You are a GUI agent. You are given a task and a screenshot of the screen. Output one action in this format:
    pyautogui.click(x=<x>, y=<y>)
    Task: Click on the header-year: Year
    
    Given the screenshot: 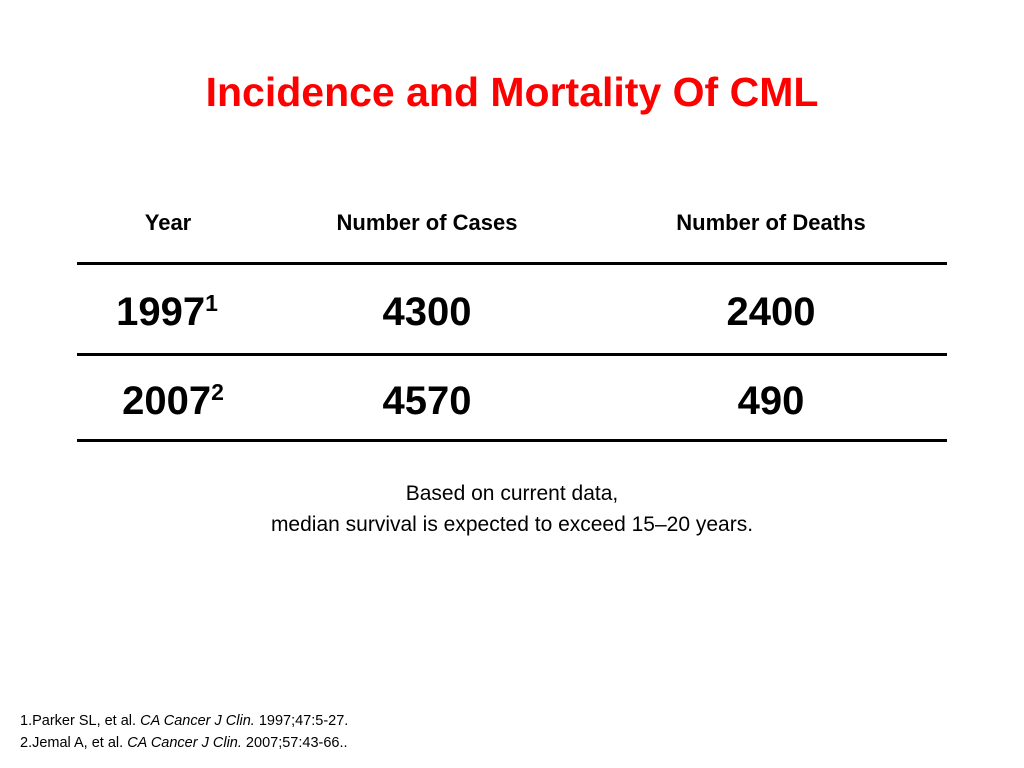 What is the action you would take?
    pyautogui.click(x=168, y=222)
    